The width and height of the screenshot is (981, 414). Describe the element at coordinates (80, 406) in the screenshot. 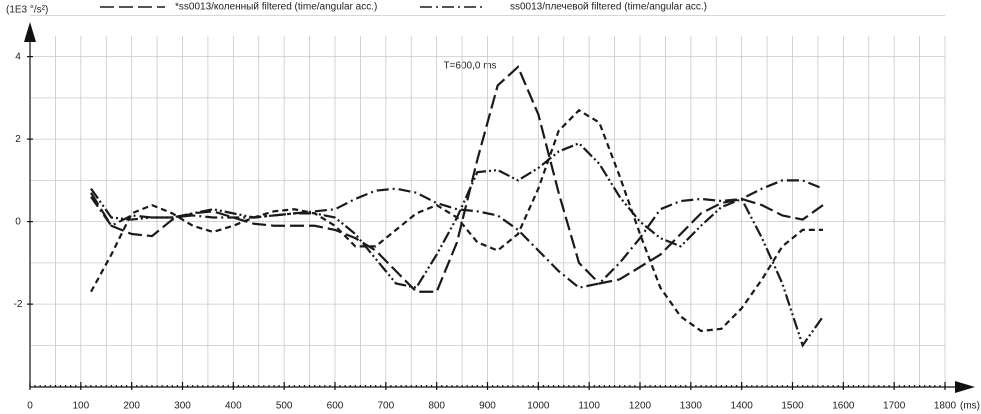

I see `x-tick-label: 100` at that location.